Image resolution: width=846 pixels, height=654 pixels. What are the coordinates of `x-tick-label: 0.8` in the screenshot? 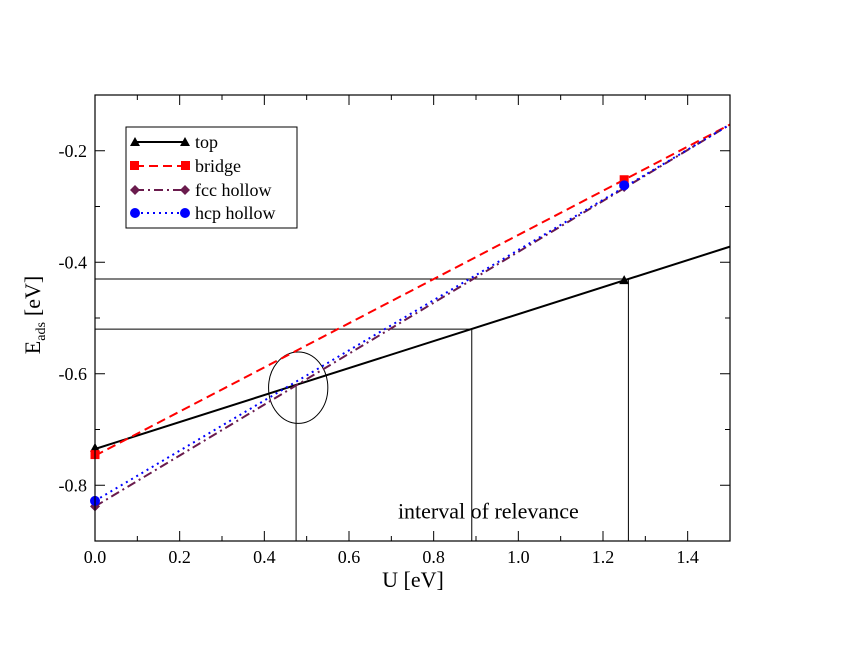 It's located at (433, 557).